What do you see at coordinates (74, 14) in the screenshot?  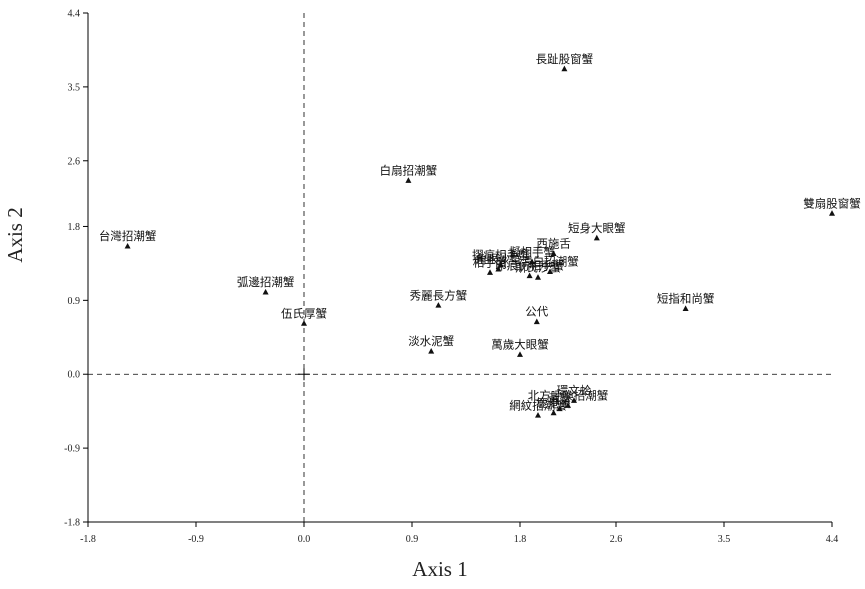 I see `y-tick-label: 4.4` at bounding box center [74, 14].